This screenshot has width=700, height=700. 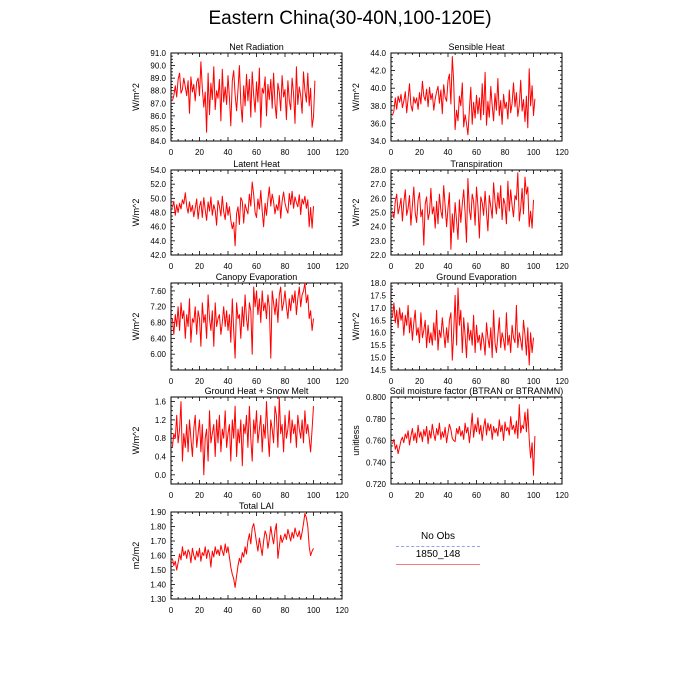 I want to click on y-tick-label-total-lai: 1.60, so click(x=158, y=556).